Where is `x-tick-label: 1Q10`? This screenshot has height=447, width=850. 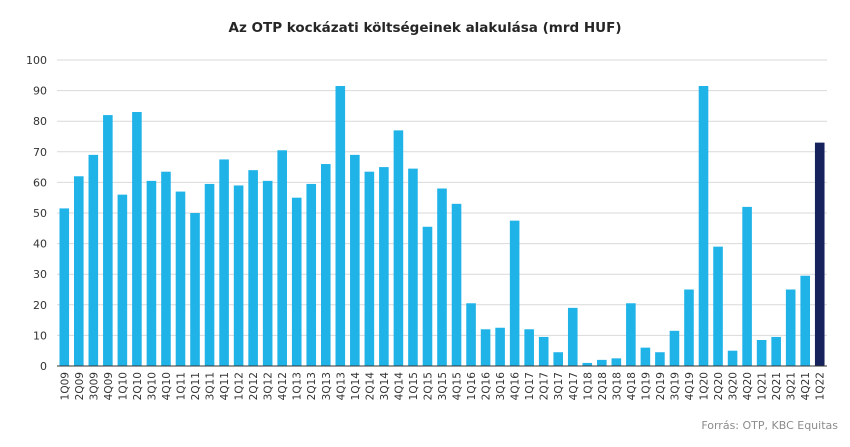
x-tick-label: 1Q10 is located at coordinates (123, 386).